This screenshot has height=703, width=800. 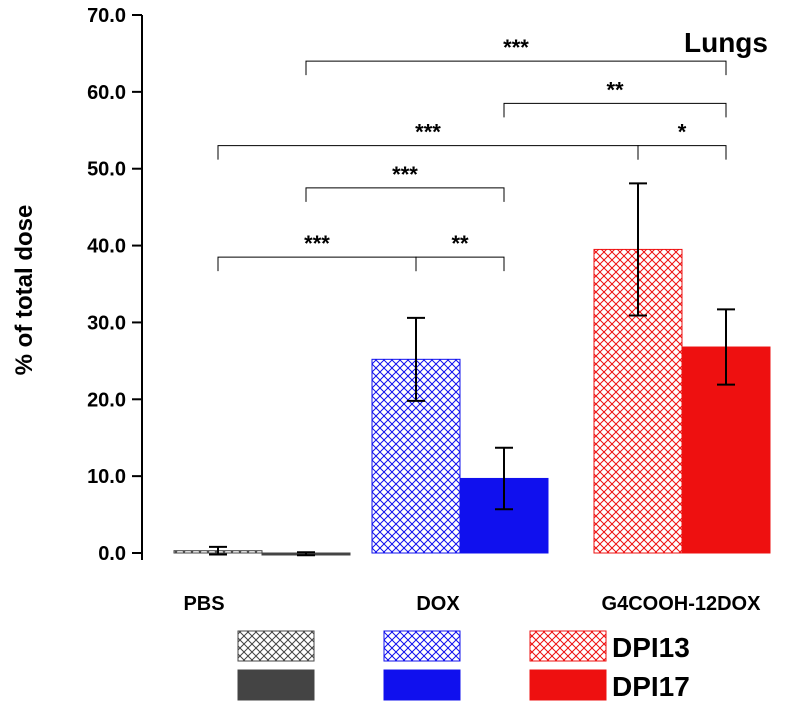 I want to click on category-label: DOX, so click(x=438, y=604).